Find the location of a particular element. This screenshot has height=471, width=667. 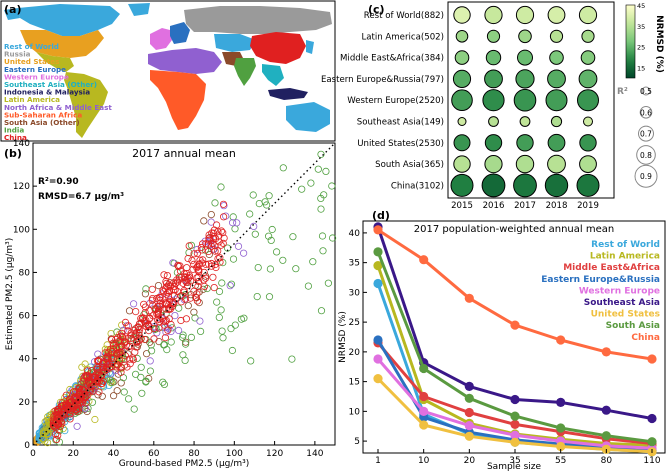

line-xtick-label: 10 is located at coordinates (424, 461).